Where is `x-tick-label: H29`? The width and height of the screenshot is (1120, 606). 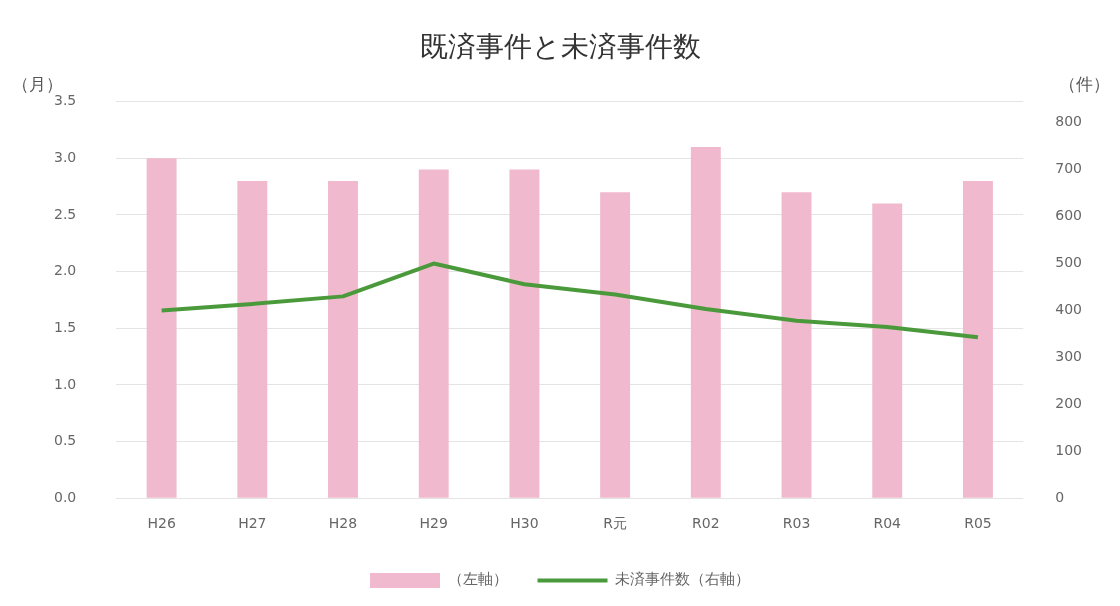 x-tick-label: H29 is located at coordinates (433, 523).